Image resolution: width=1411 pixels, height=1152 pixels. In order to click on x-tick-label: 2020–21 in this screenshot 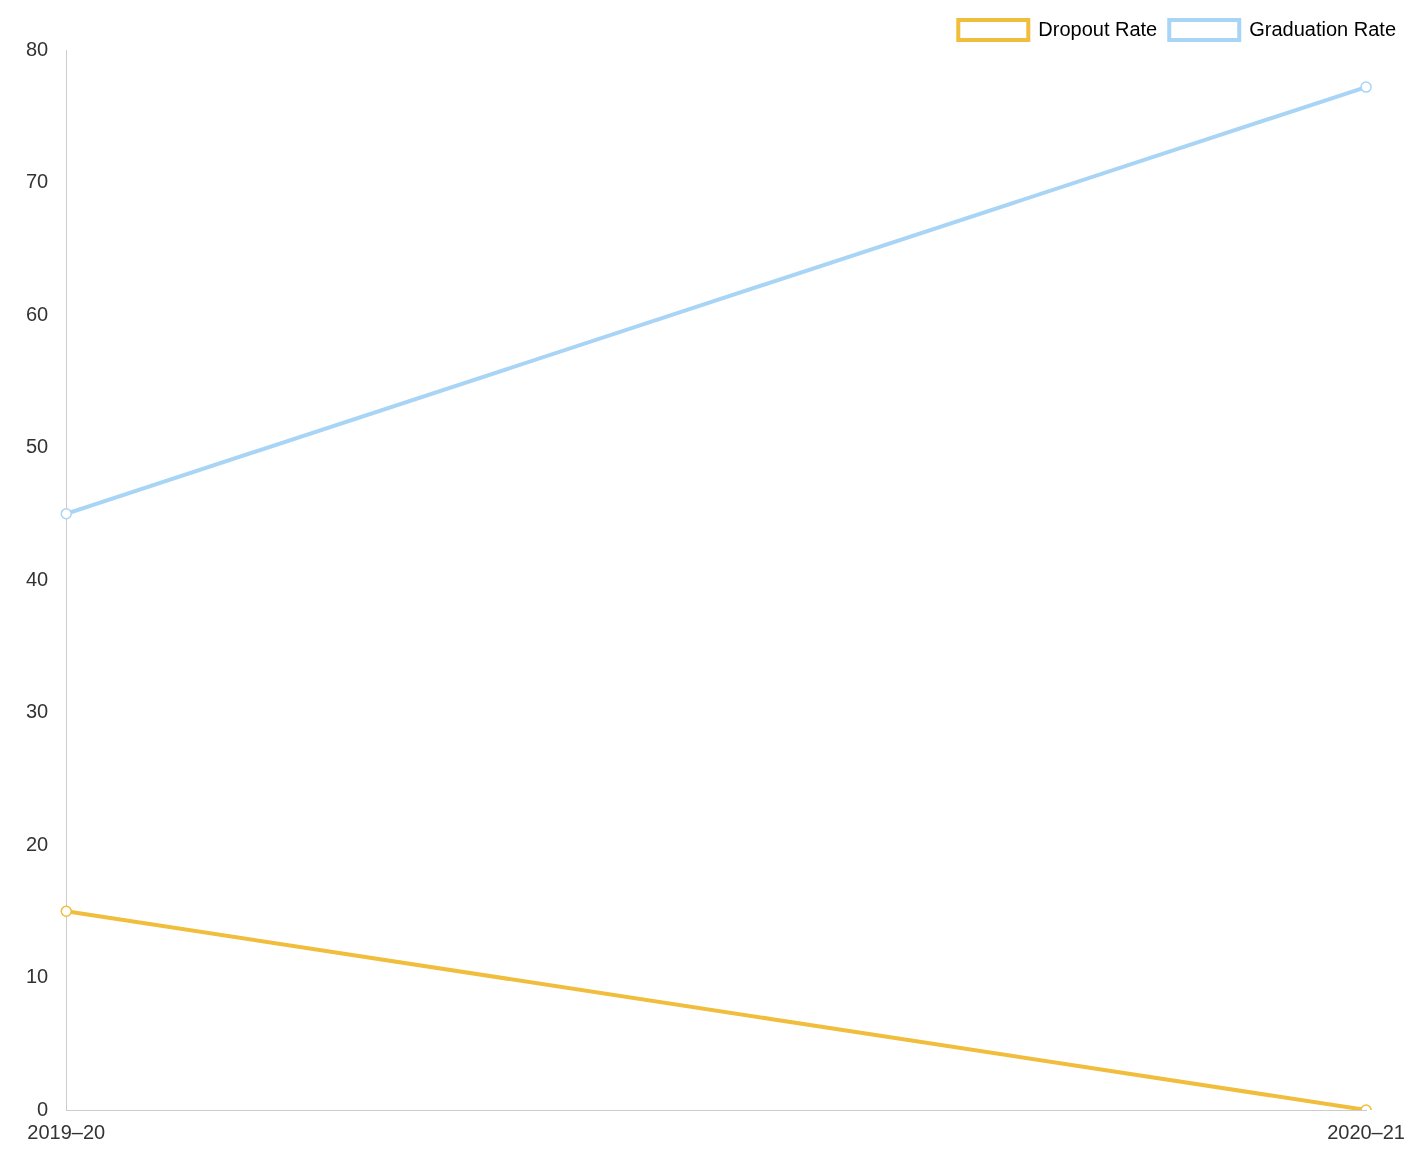, I will do `click(1366, 1131)`.